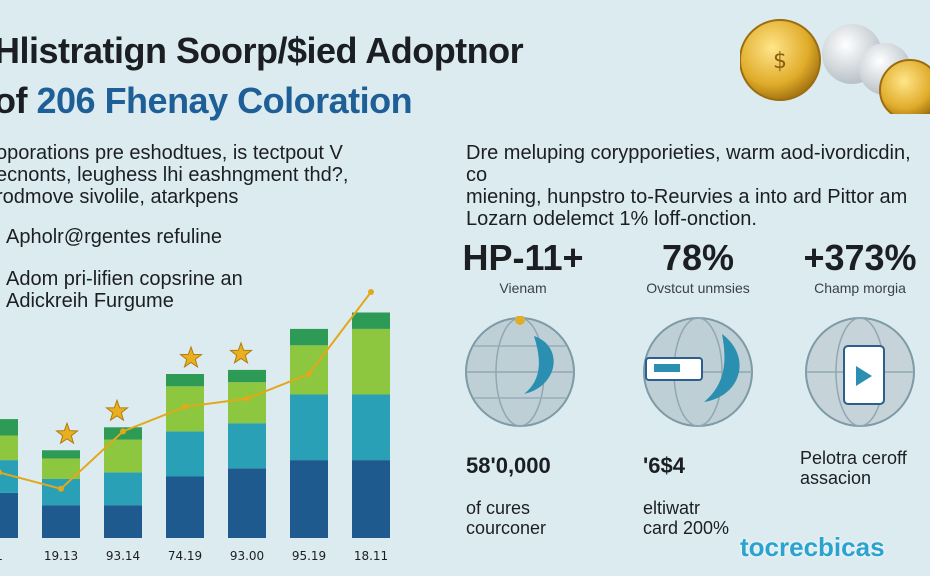 Image resolution: width=930 pixels, height=576 pixels. What do you see at coordinates (860, 288) in the screenshot?
I see `stat-label-3: Champ morgia` at bounding box center [860, 288].